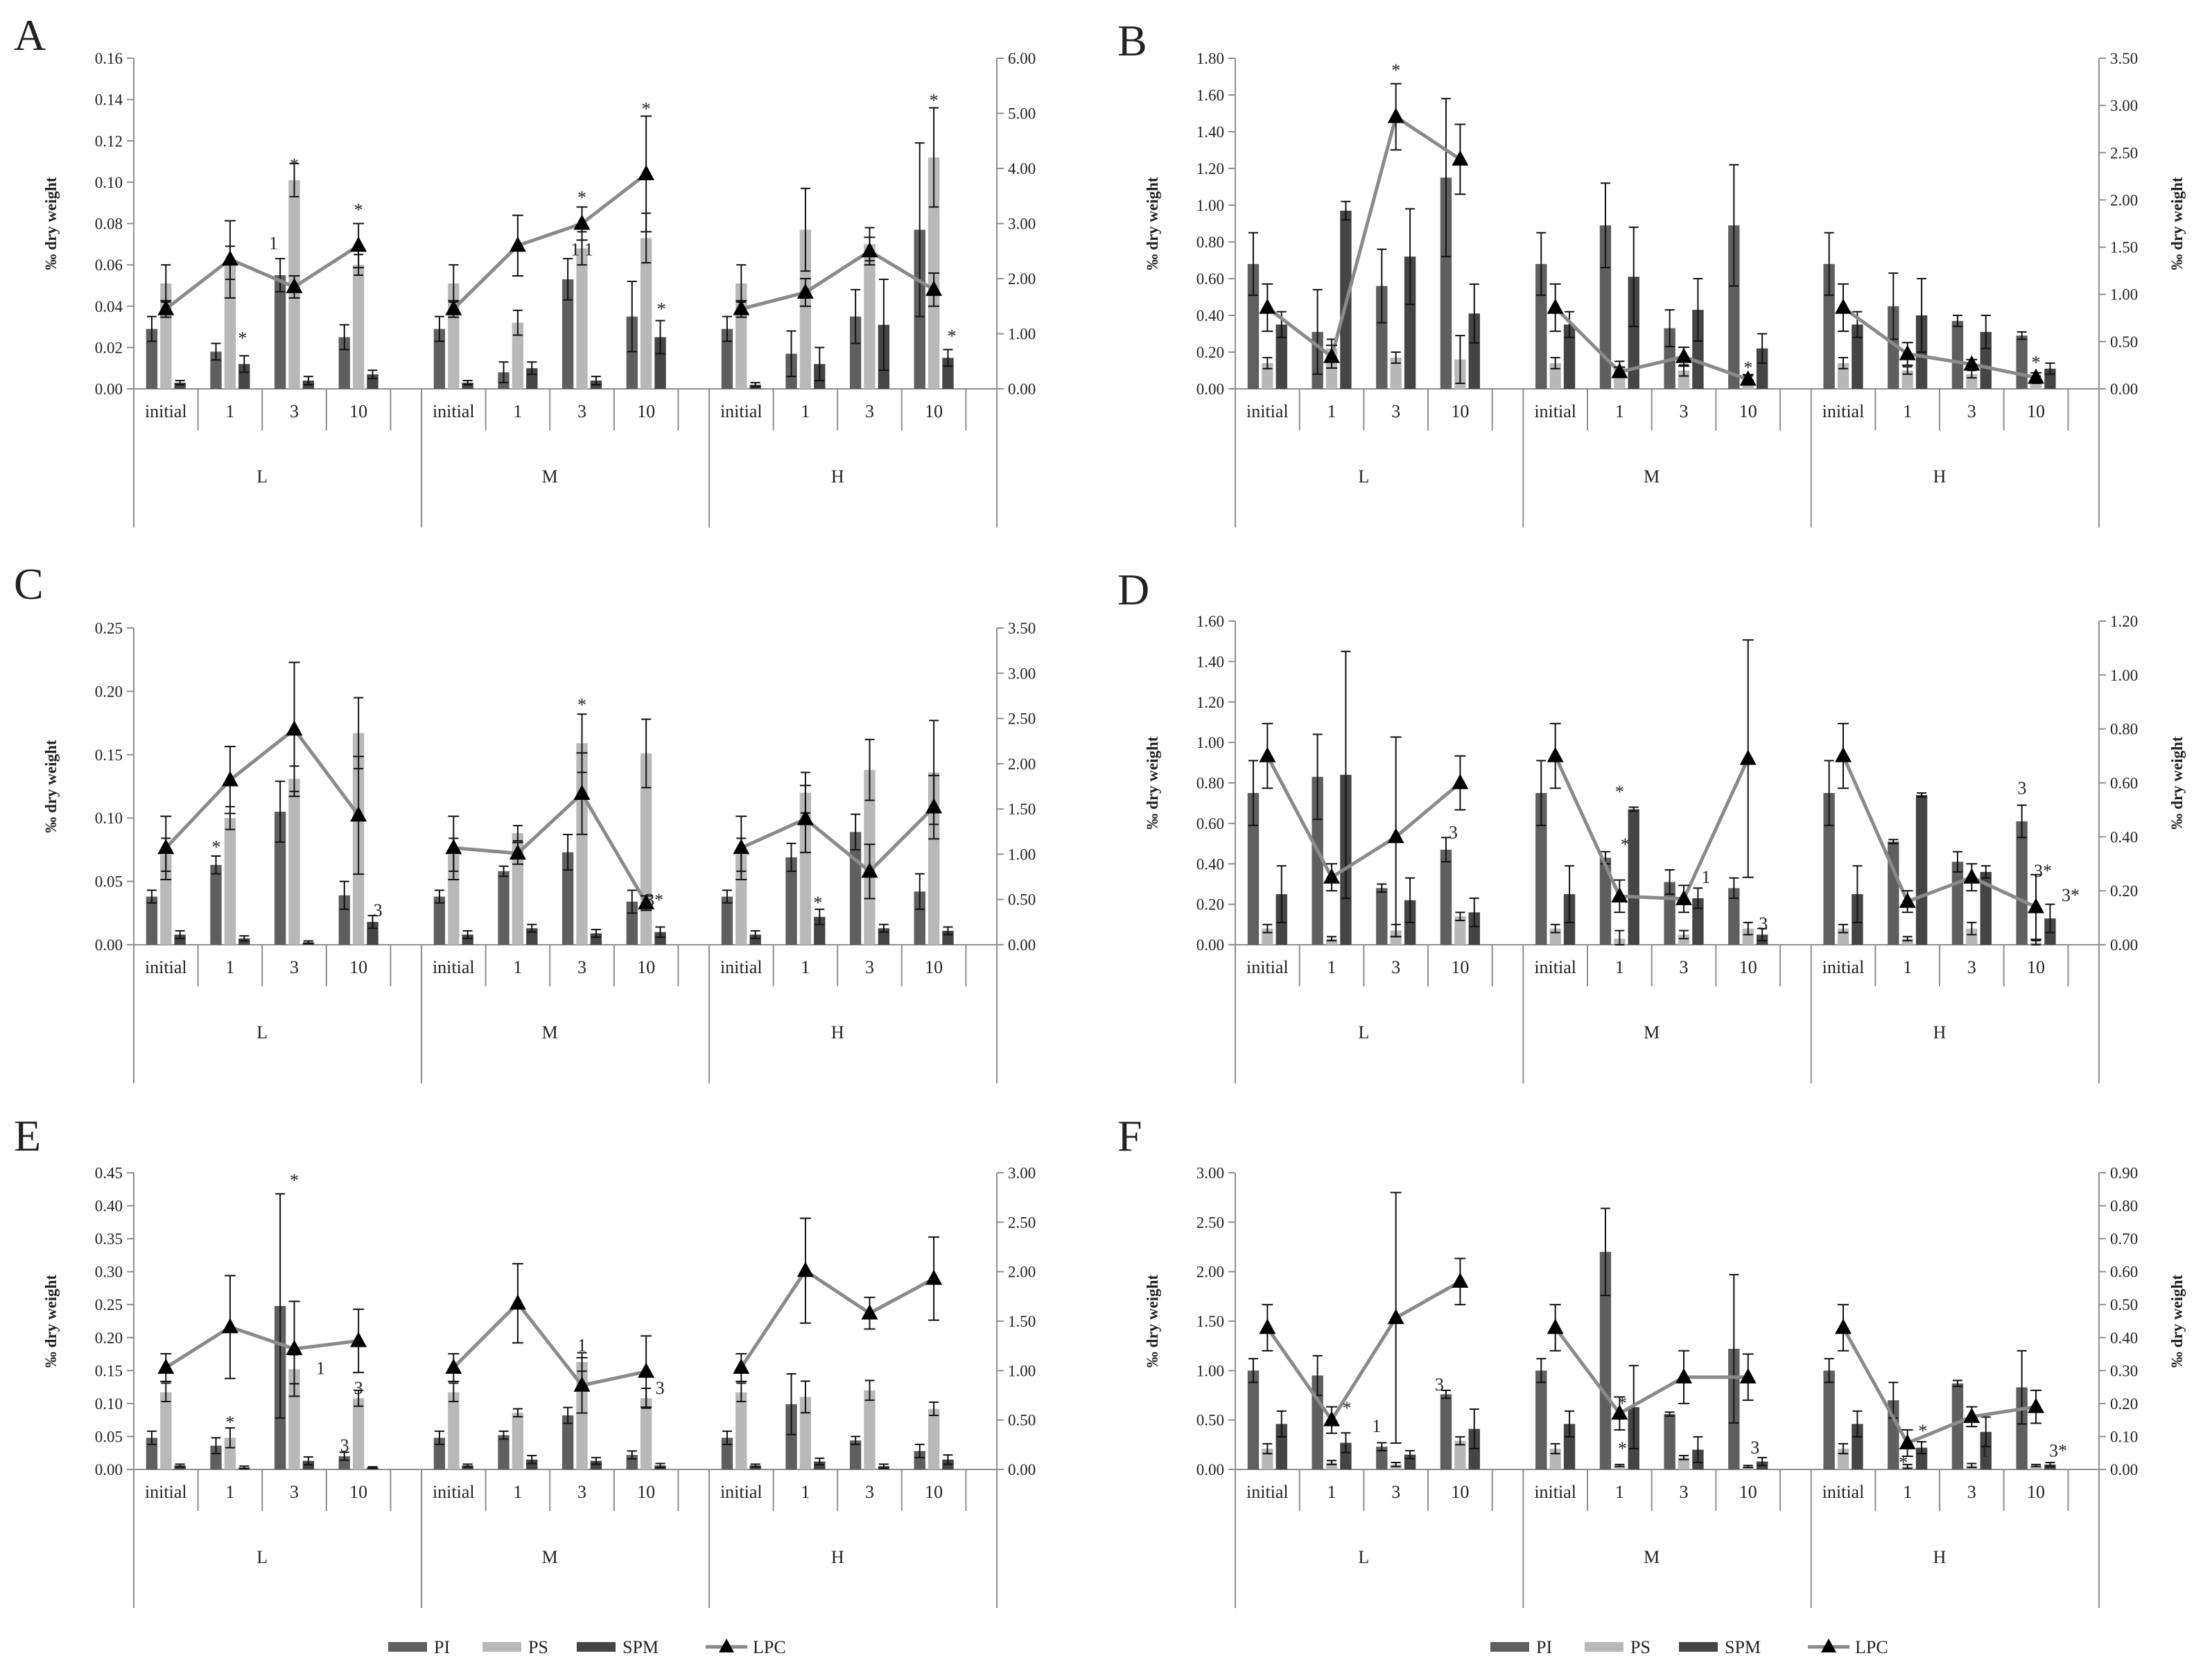  I want to click on y2-tick-label: 0.40, so click(2124, 837).